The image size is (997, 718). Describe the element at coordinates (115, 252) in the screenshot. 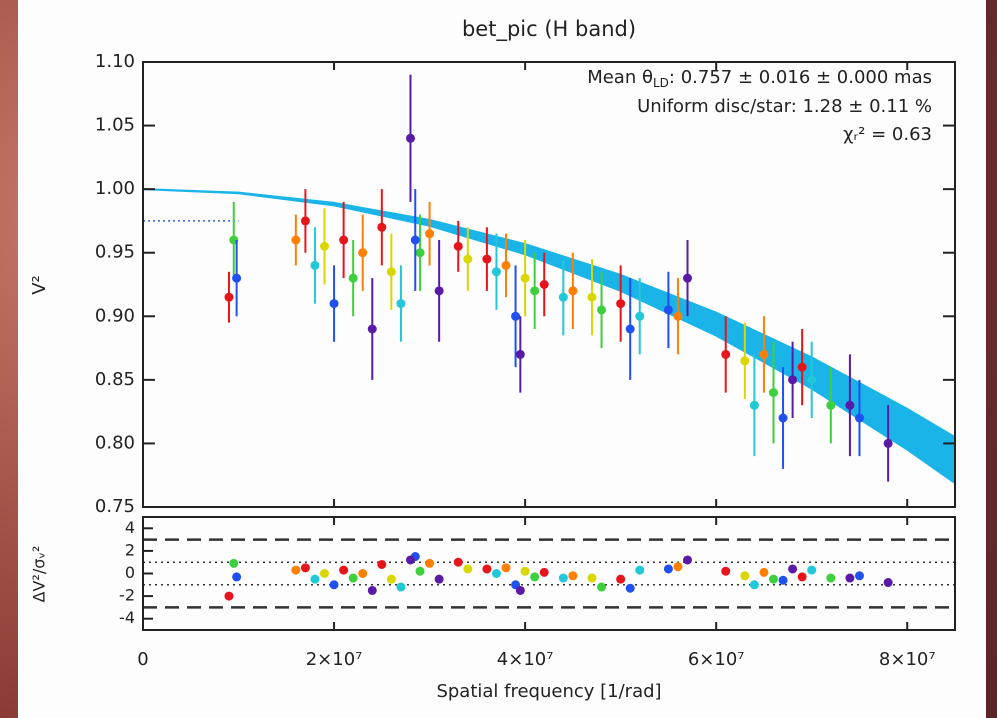

I see `y-tick-label: 0.95` at that location.